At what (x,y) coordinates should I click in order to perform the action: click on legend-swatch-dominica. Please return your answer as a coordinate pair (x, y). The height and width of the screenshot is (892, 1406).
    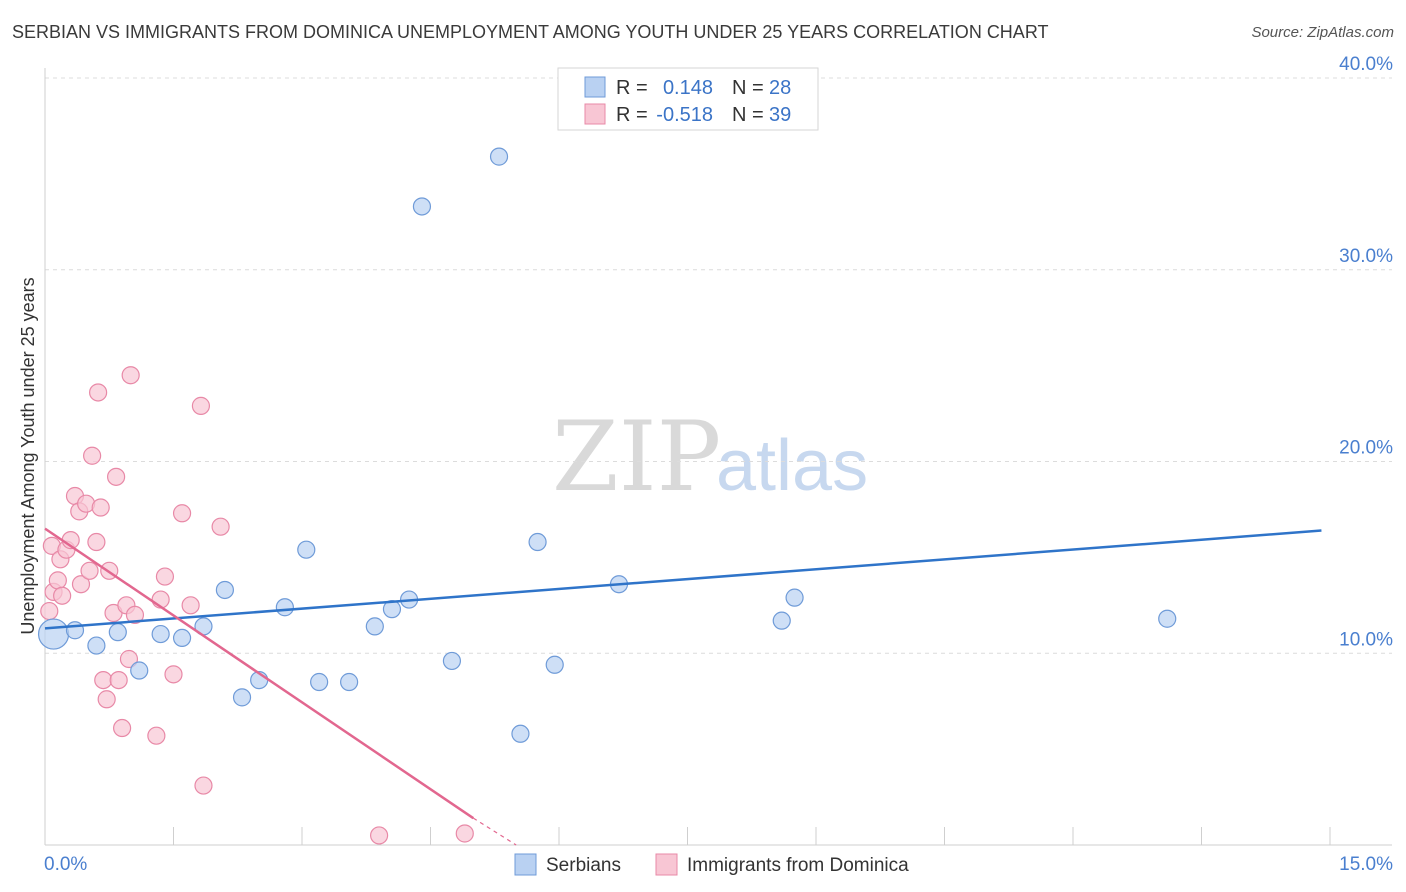
    Looking at the image, I should click on (595, 114).